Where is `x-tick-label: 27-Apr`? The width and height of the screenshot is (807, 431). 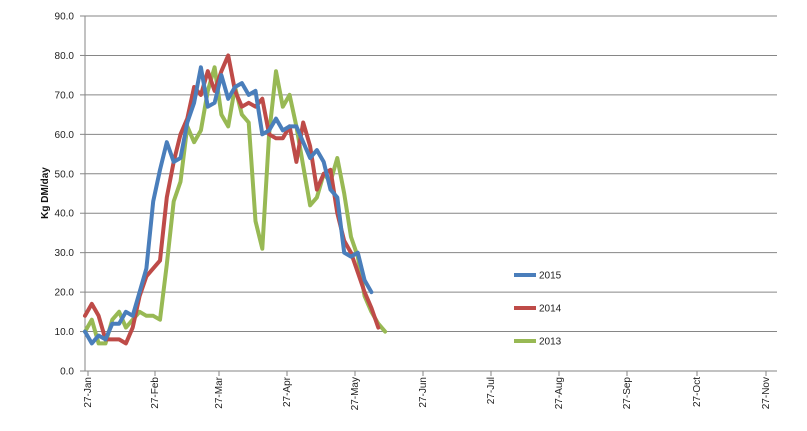 x-tick-label: 27-Apr is located at coordinates (287, 391).